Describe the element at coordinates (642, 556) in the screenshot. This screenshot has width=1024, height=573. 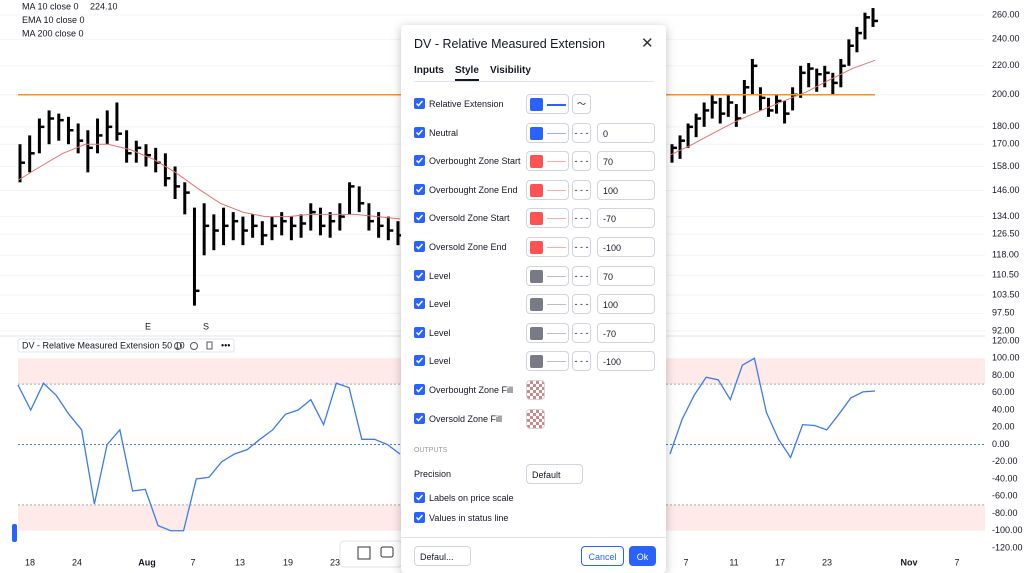
I see `ok-button: Ok` at that location.